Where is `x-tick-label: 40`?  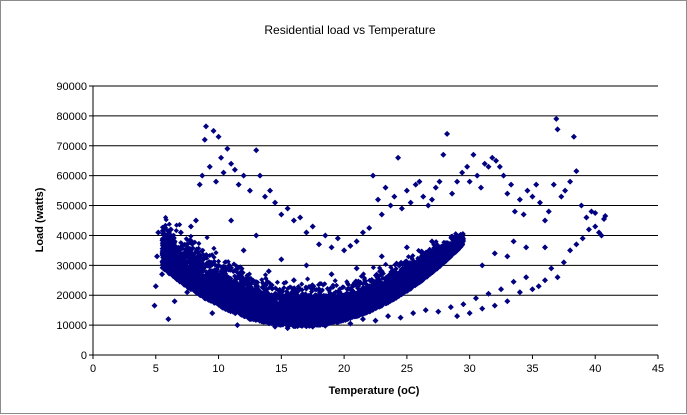
x-tick-label: 40 is located at coordinates (595, 369).